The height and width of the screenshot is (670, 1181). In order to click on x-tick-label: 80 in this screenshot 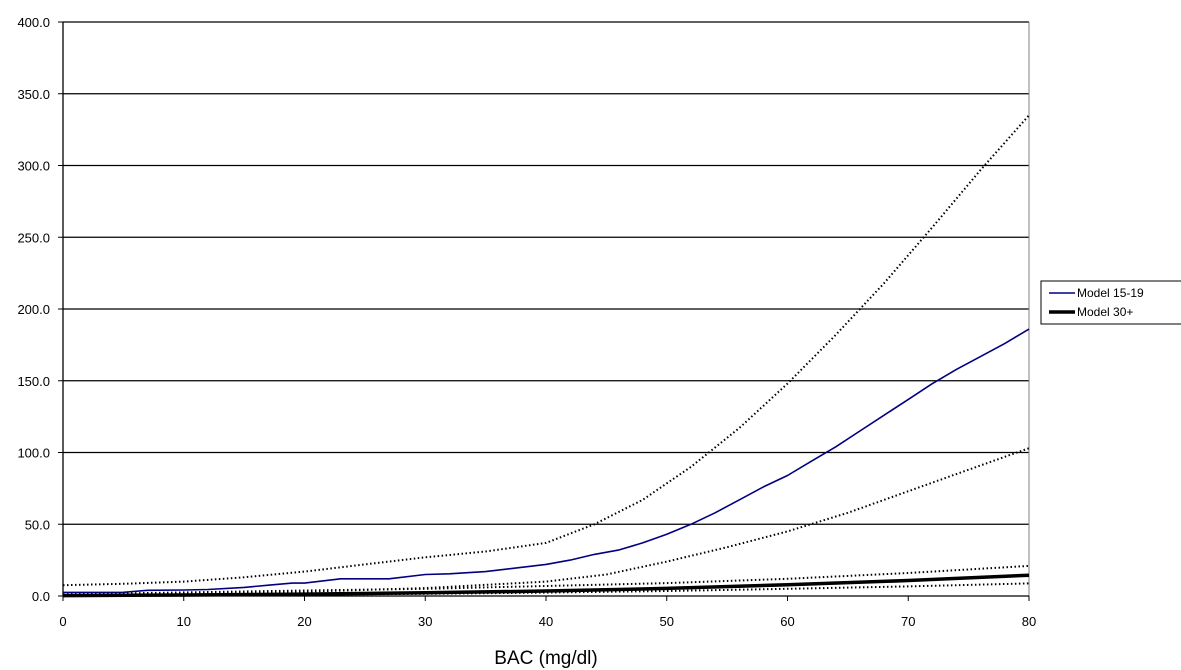, I will do `click(1029, 621)`.